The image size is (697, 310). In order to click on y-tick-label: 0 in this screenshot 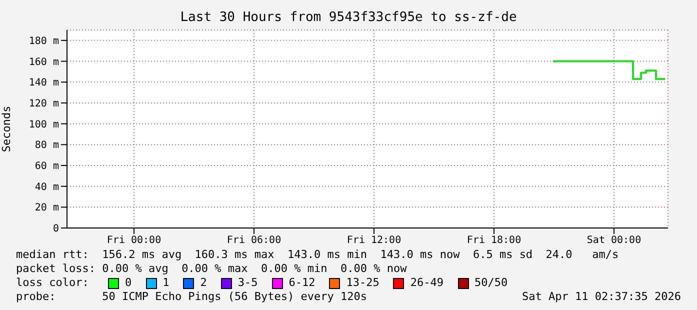, I will do `click(55, 229)`.